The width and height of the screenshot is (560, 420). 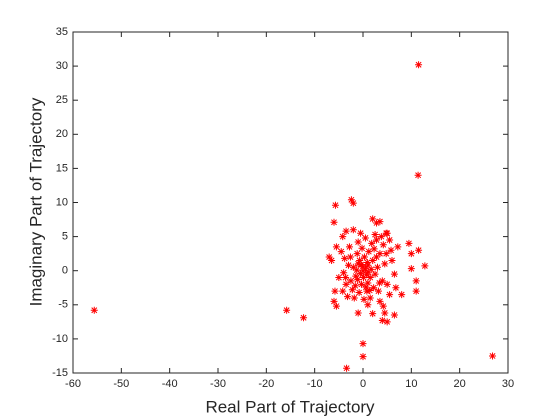 I want to click on x-tick-label: 10, so click(x=411, y=384).